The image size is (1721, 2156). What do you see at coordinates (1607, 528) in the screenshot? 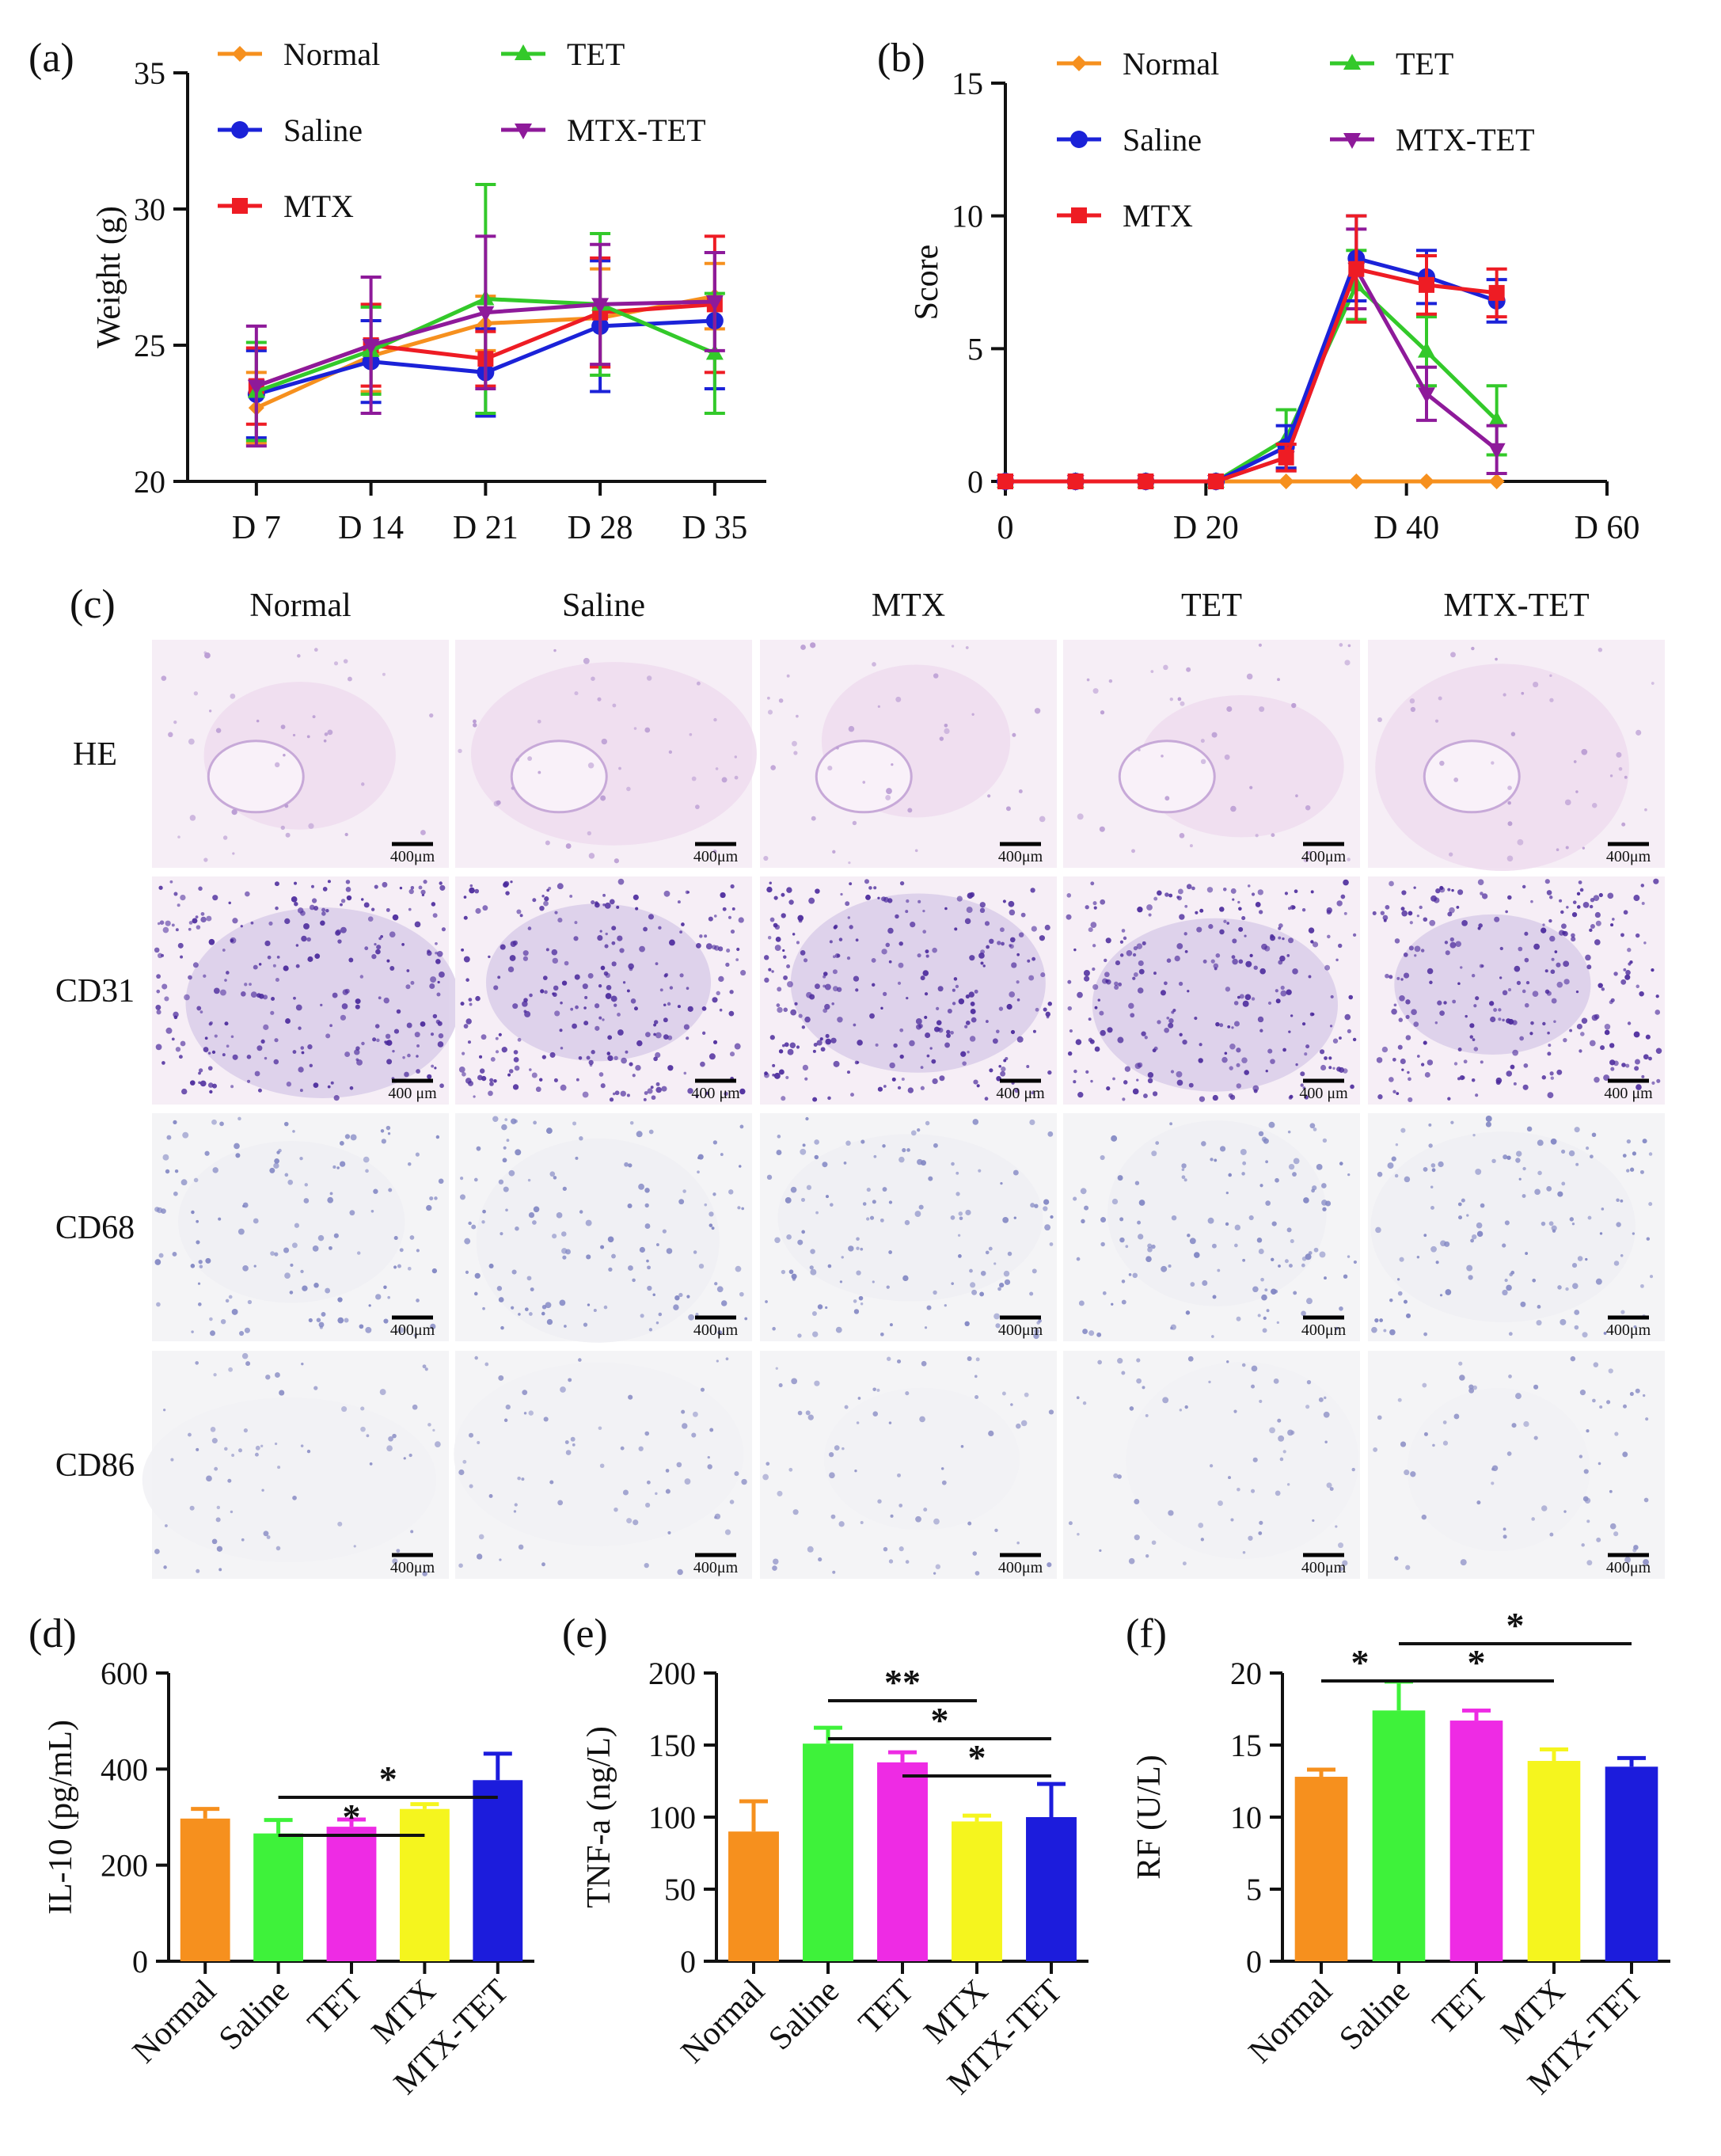
I see `x-tick-label: D 60` at bounding box center [1607, 528].